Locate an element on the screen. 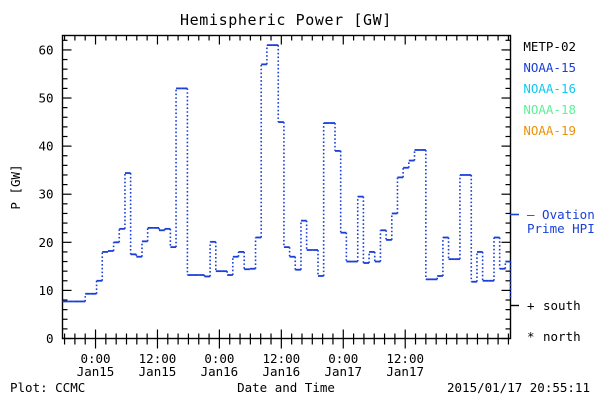 This screenshot has height=400, width=600. legend-item-noaa-16: NOAA-16 is located at coordinates (549, 88).